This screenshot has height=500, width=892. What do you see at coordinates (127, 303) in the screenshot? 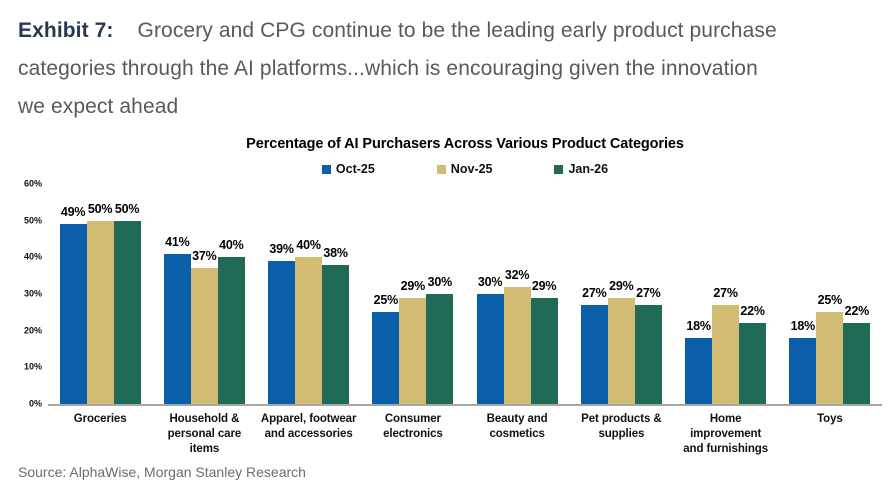
I see `bar-jan-26: 50%` at bounding box center [127, 303].